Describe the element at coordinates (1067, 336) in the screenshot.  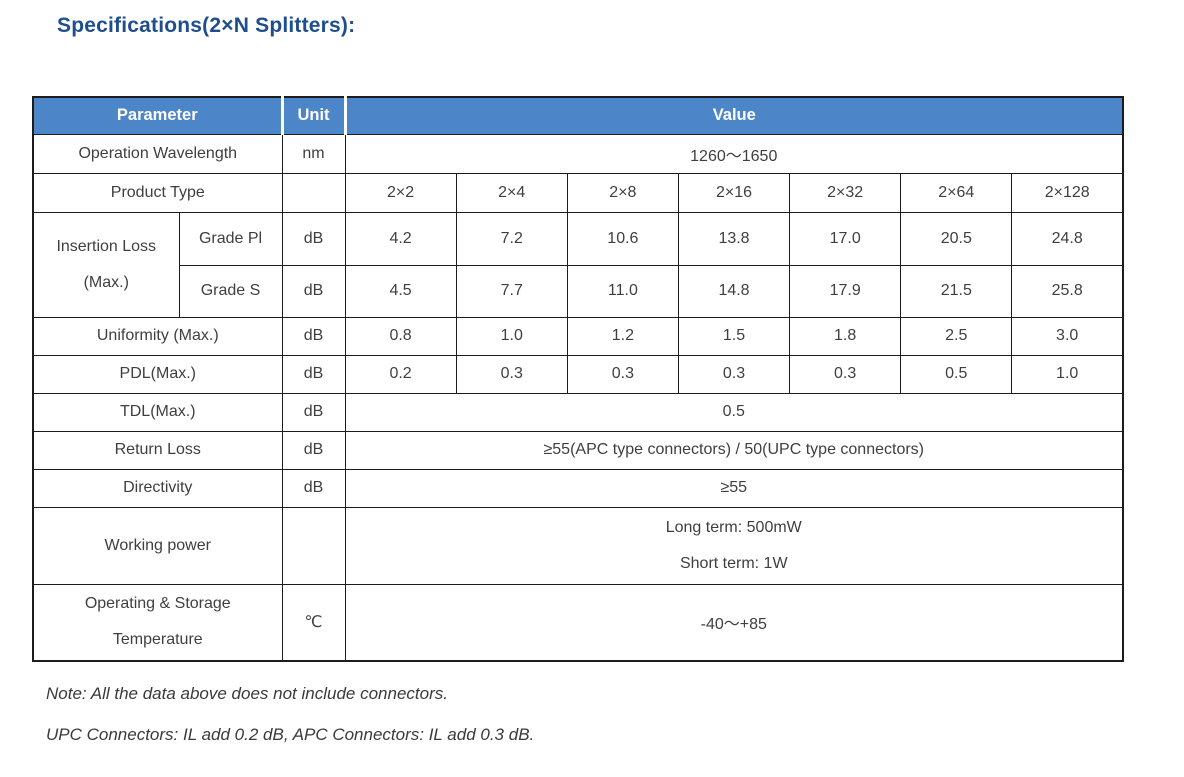
I see `value-uniformity-2x128: 3.0` at that location.